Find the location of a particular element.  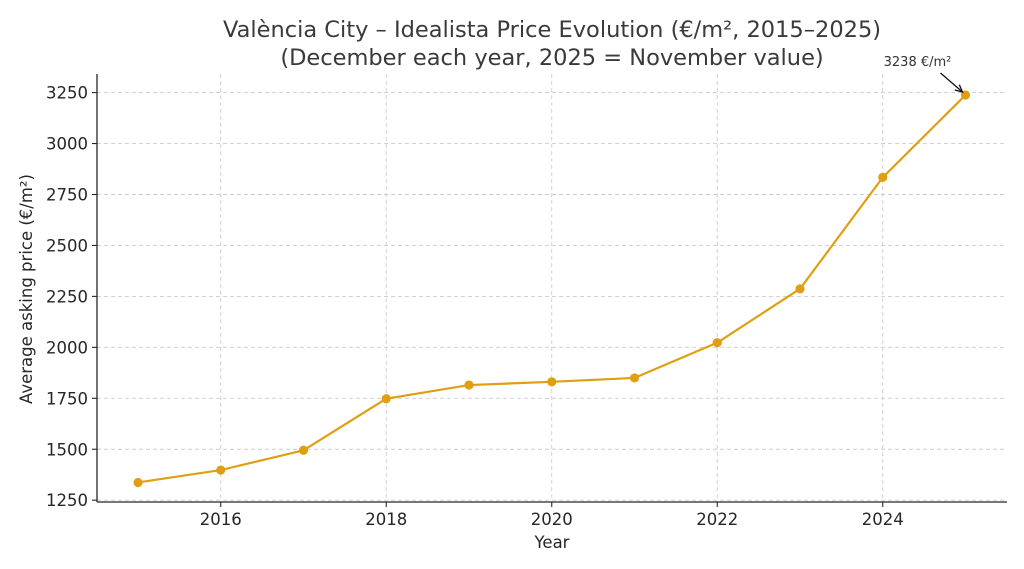

y-tick-label: 3250 is located at coordinates (67, 93).